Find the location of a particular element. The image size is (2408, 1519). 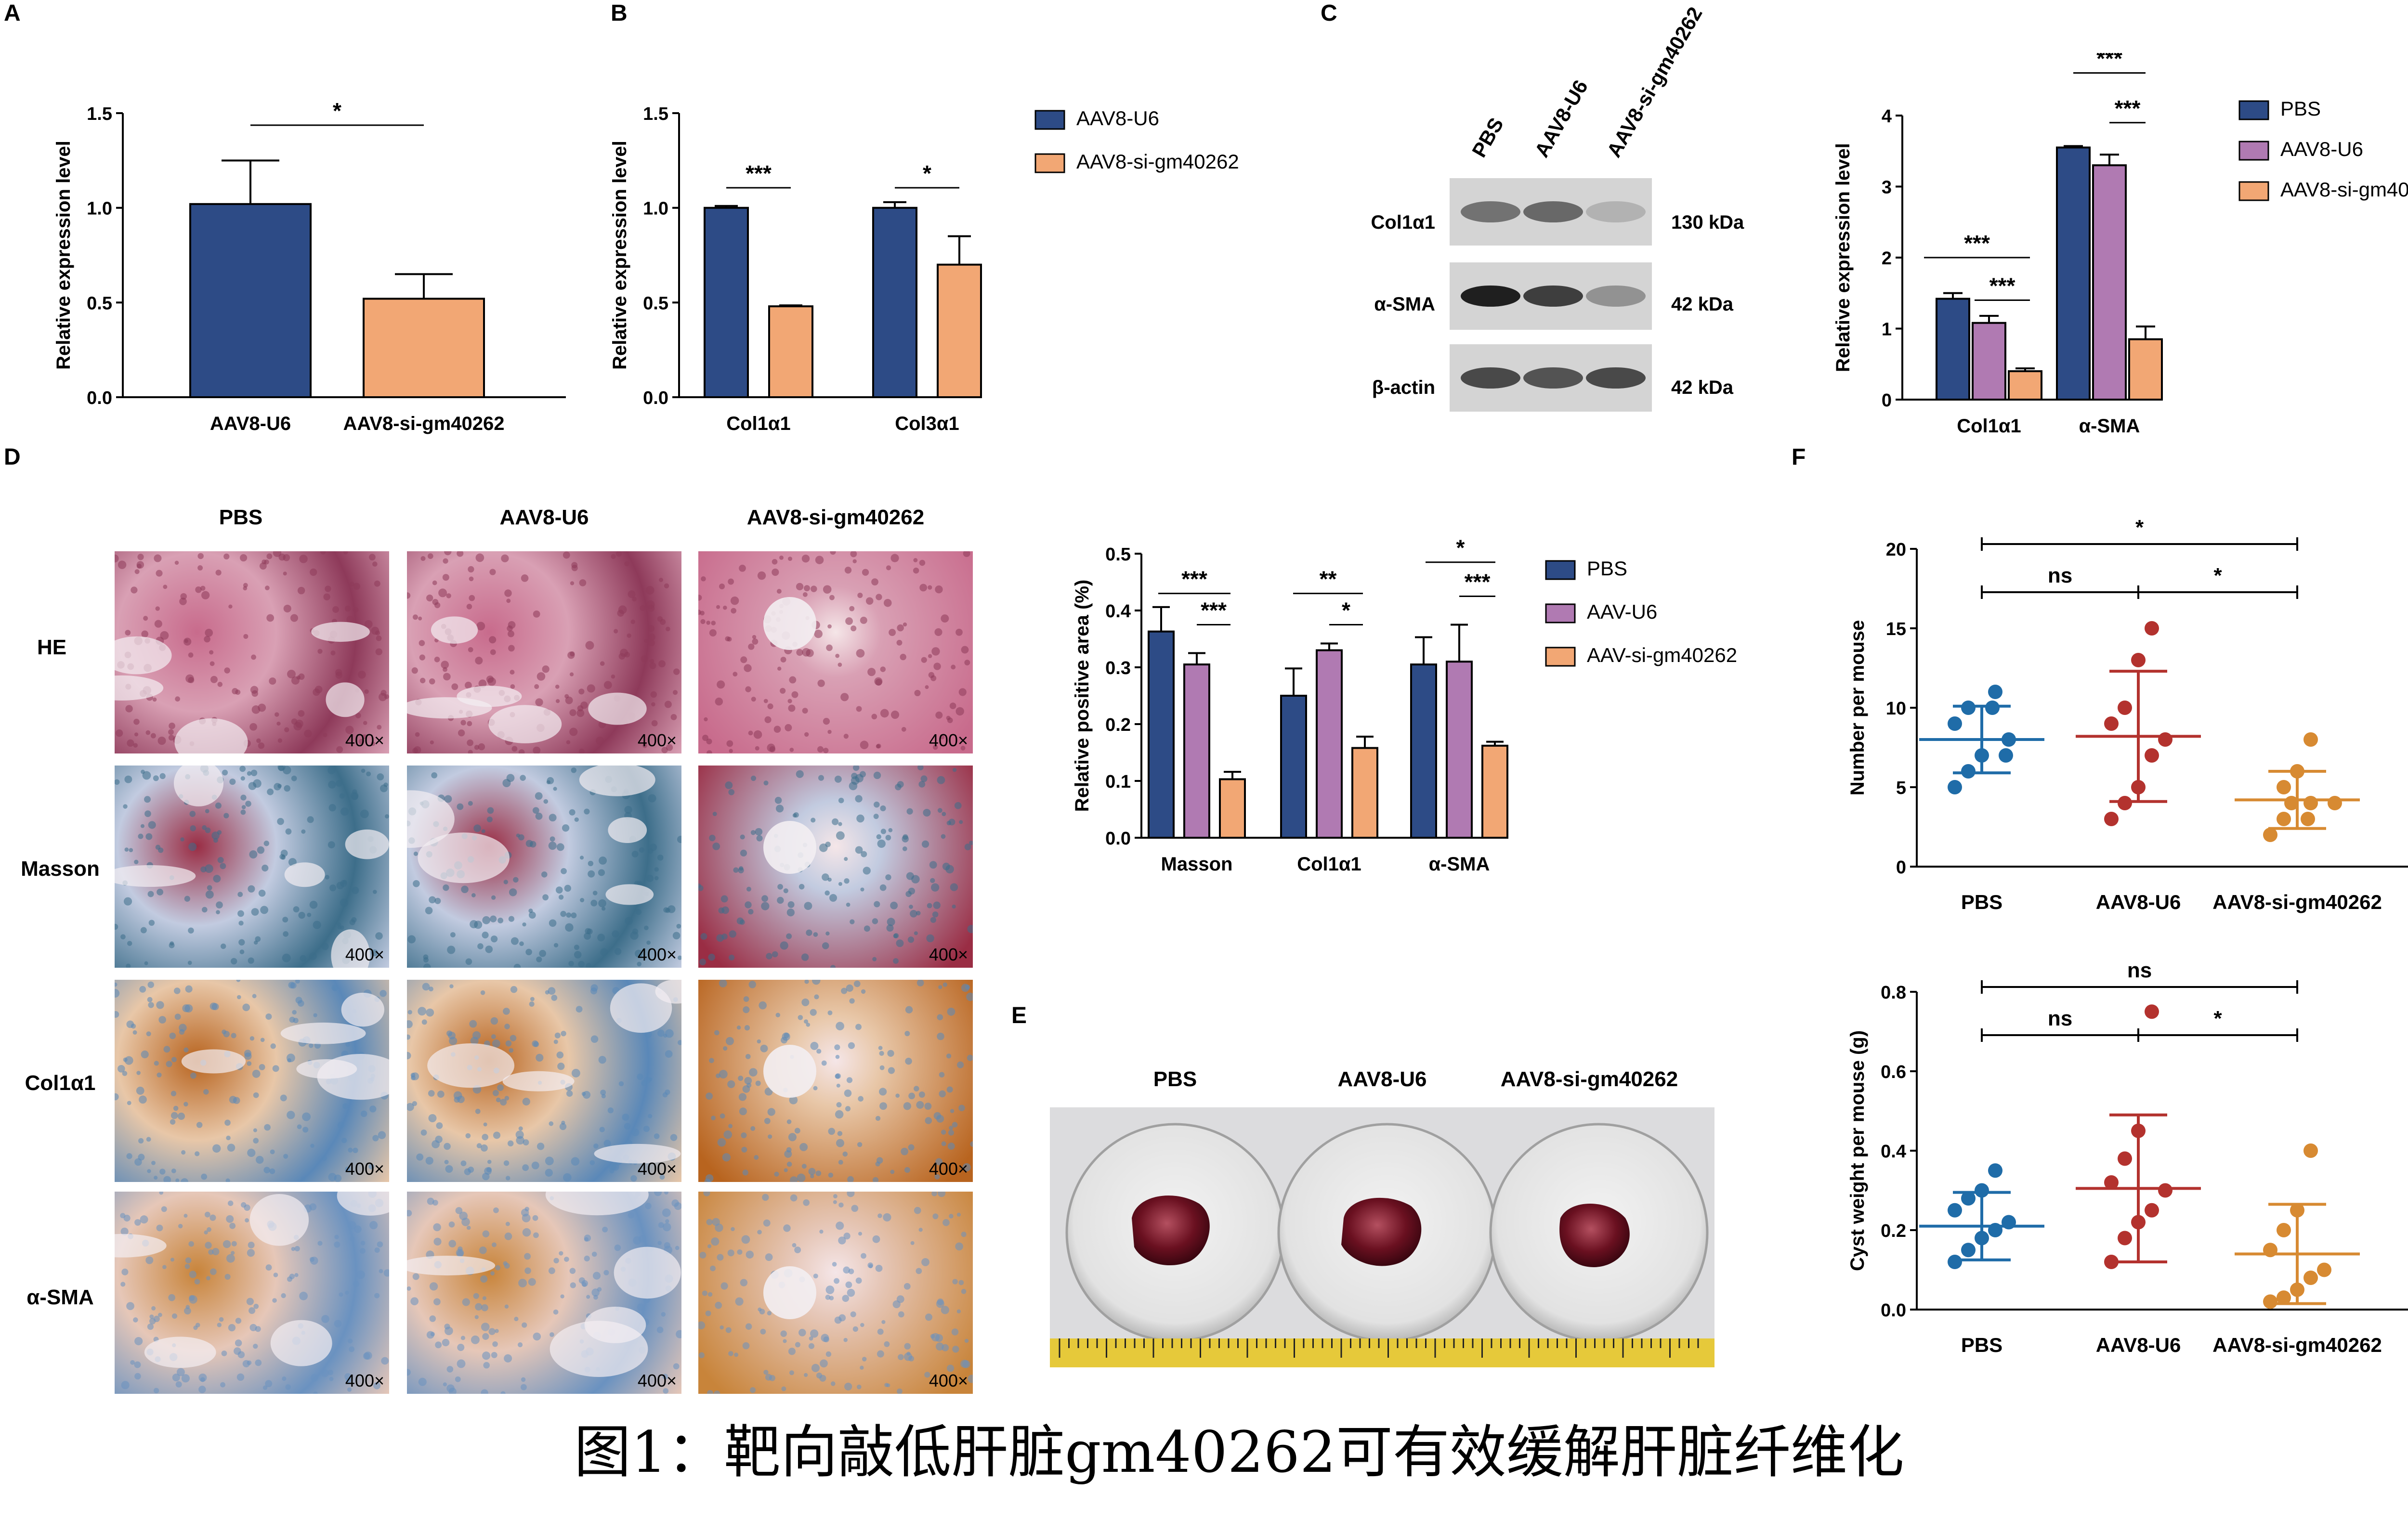

x-tick-label: PBS is located at coordinates (1981, 1345).